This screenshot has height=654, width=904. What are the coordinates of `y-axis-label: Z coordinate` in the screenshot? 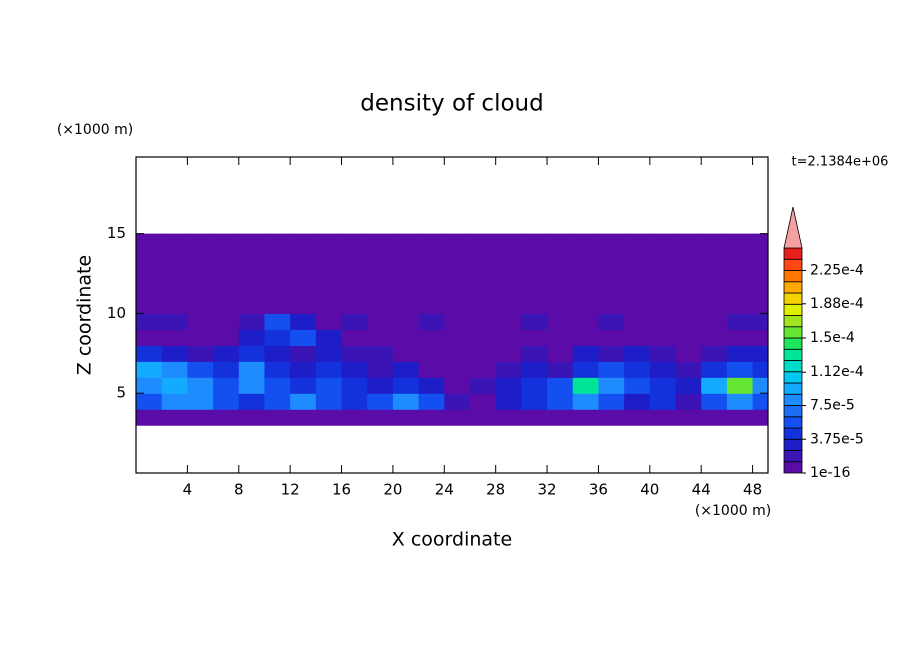 It's located at (85, 315).